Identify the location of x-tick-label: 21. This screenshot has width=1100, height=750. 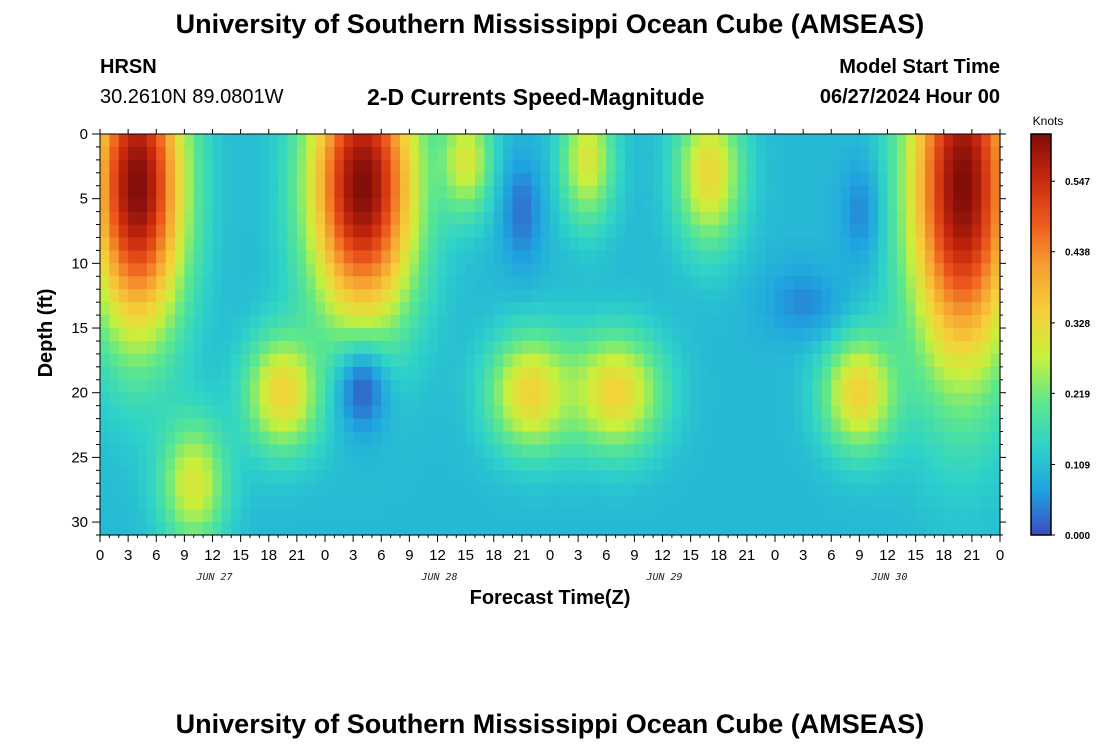
(972, 555).